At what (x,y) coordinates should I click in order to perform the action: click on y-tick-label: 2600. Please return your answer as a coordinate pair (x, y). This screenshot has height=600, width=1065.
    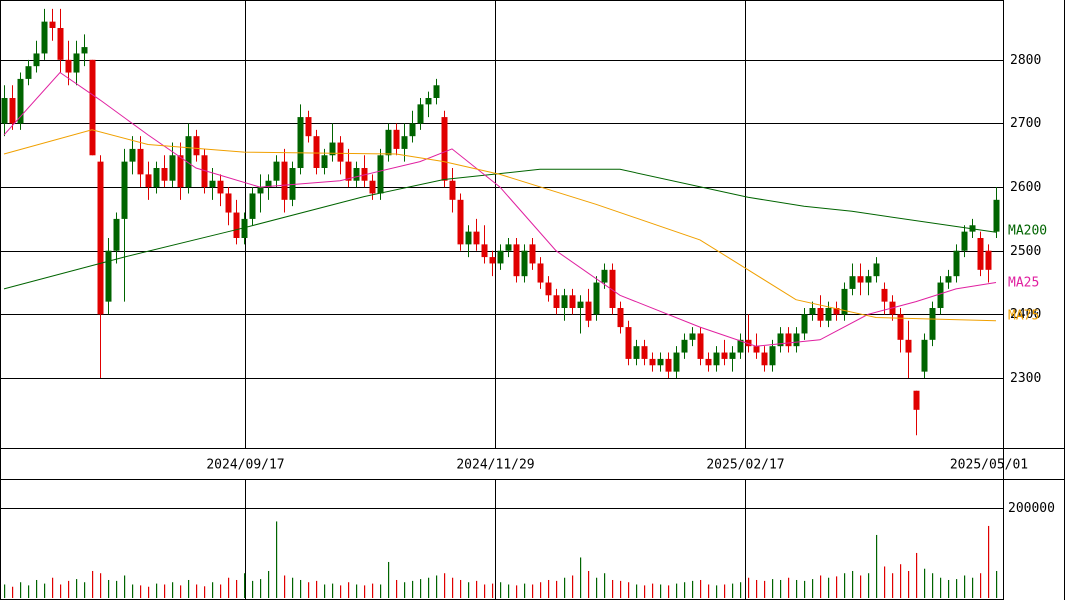
    Looking at the image, I should click on (1025, 187).